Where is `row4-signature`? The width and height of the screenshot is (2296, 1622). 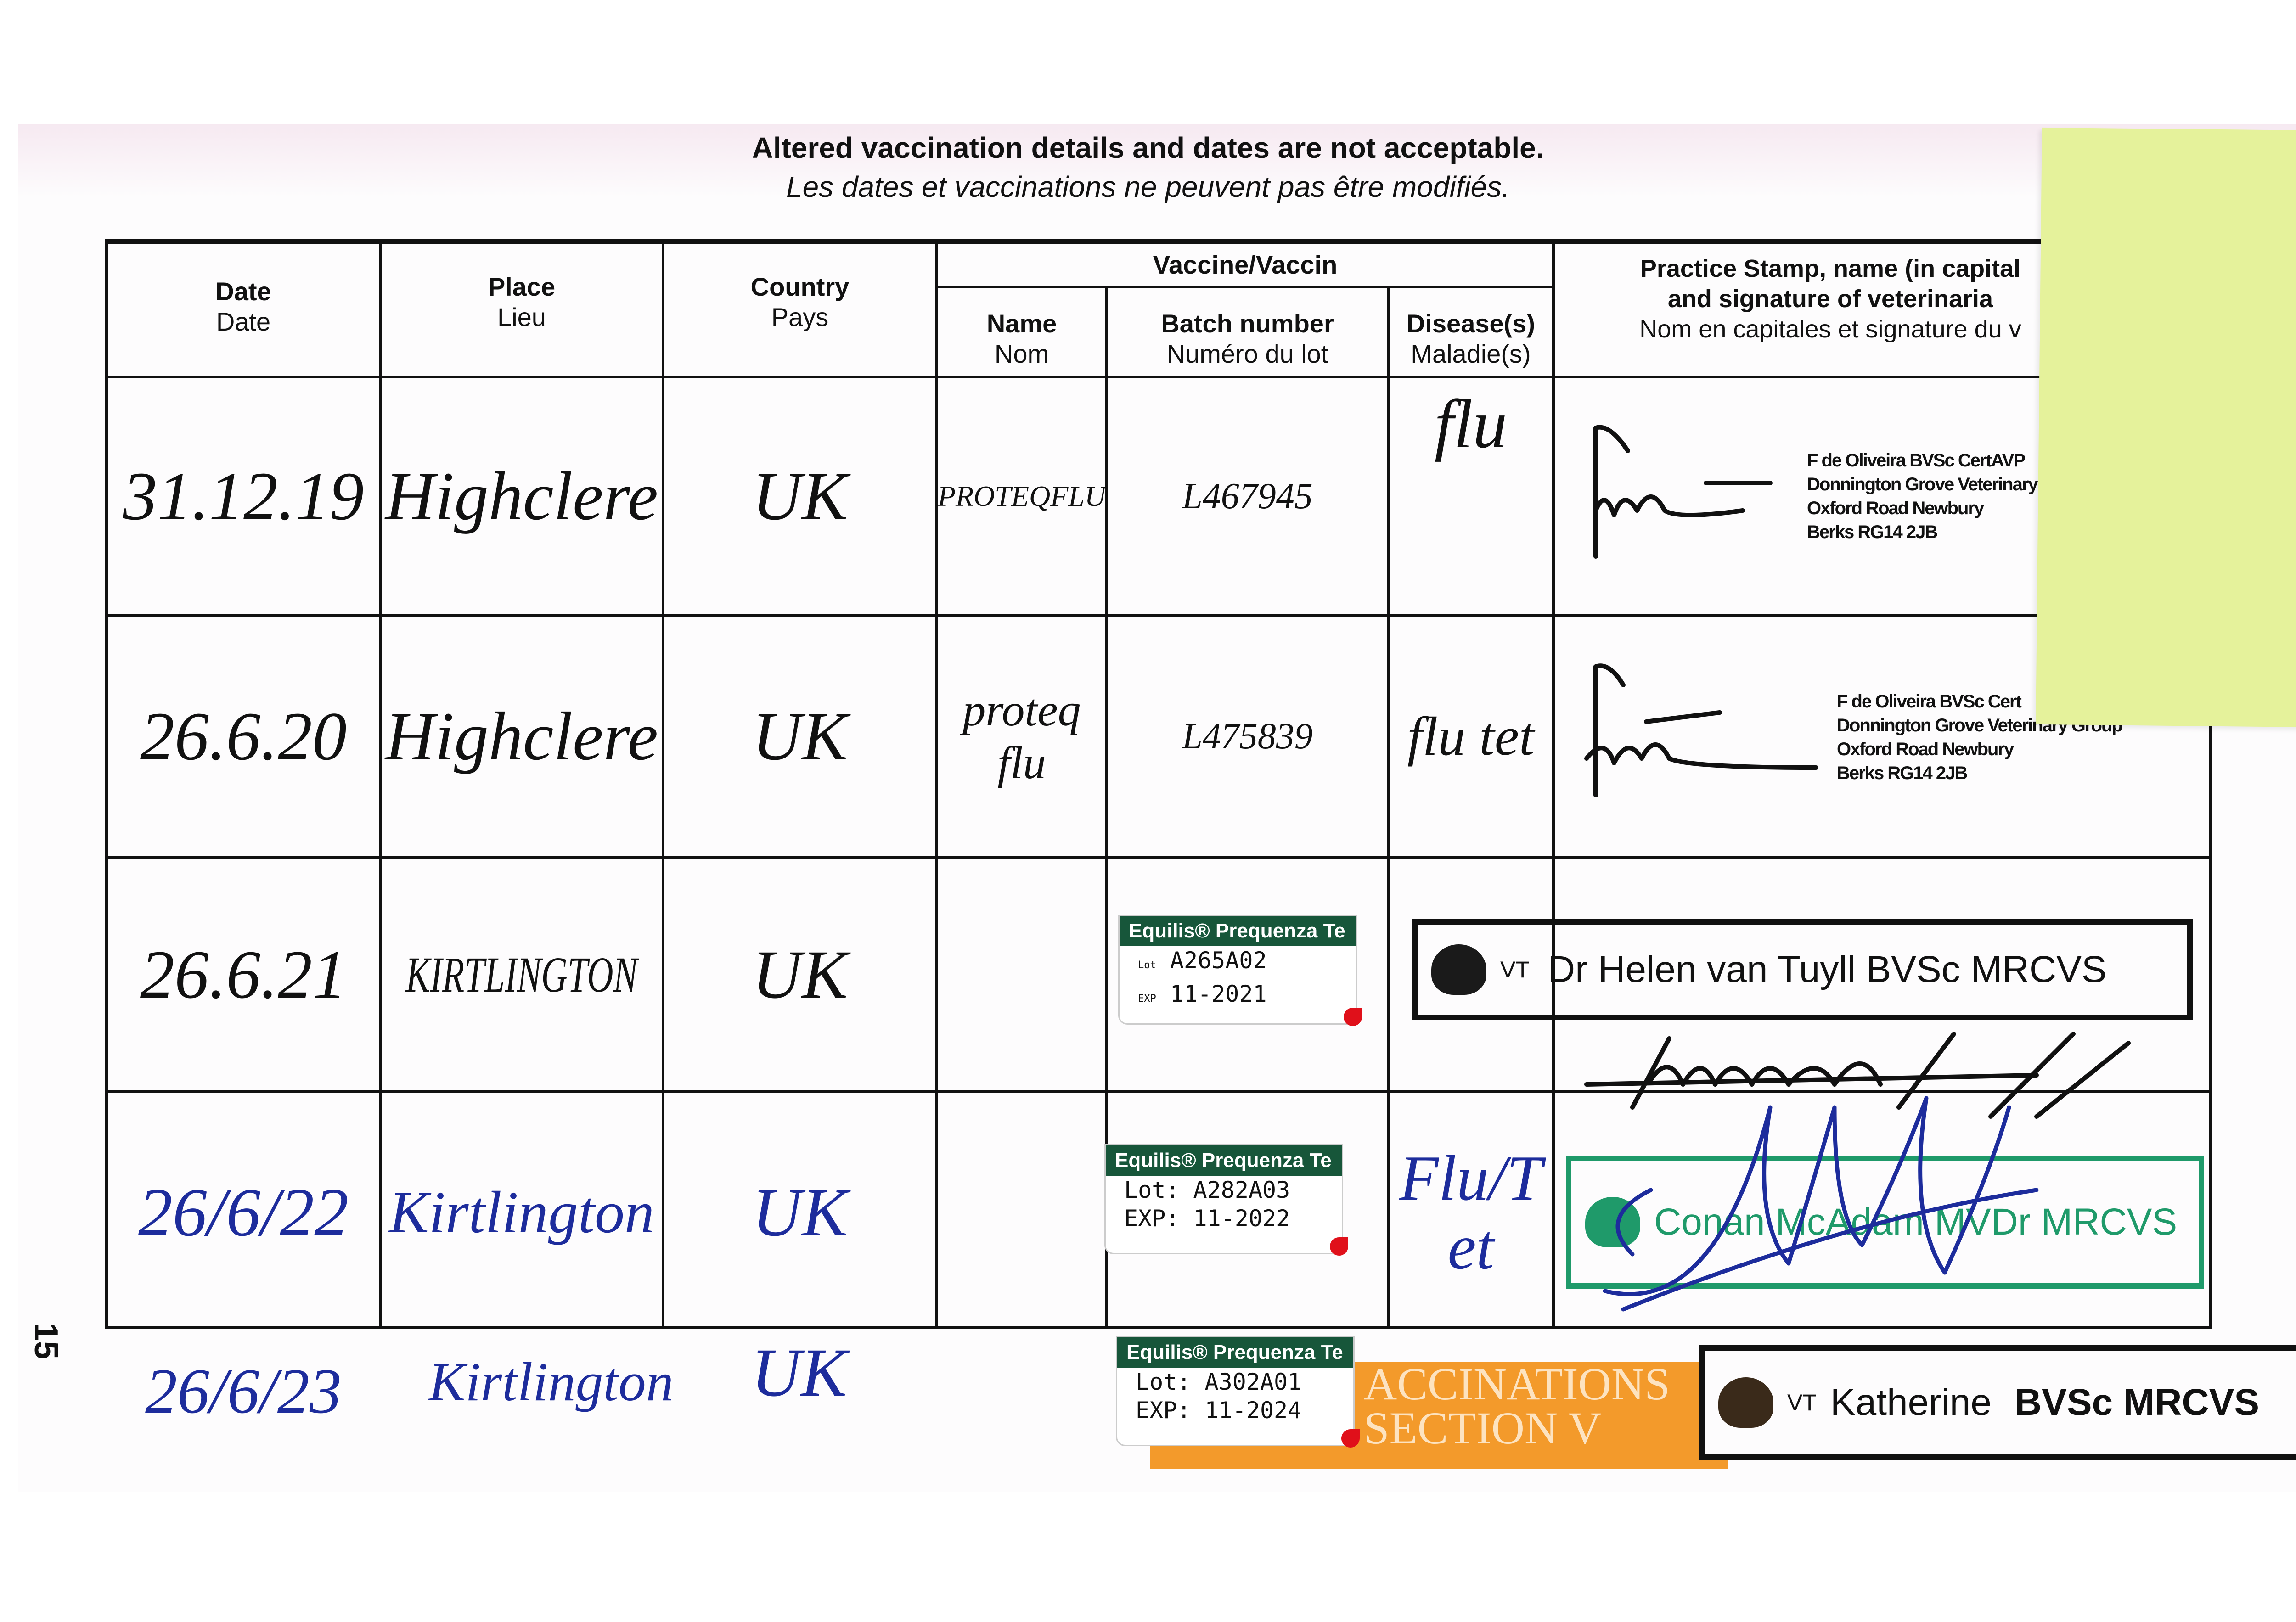
row4-signature is located at coordinates (1821, 1204).